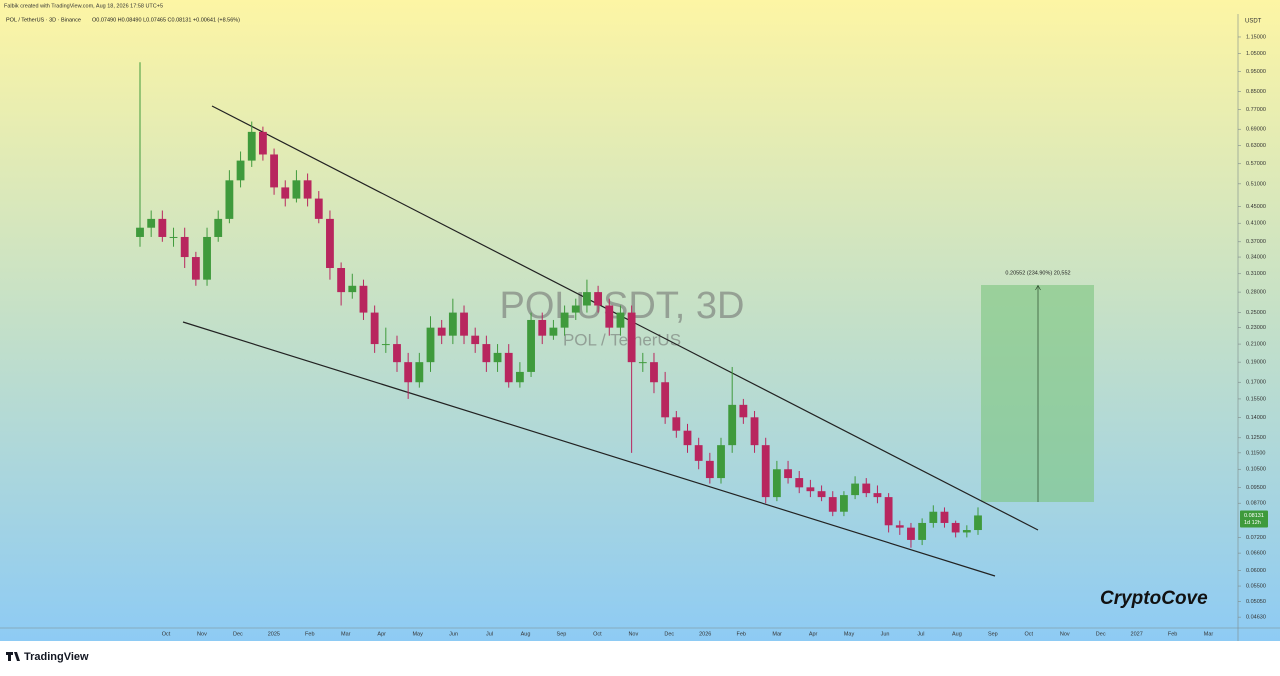  Describe the element at coordinates (705, 634) in the screenshot. I see `x-tick-label: 2026` at that location.